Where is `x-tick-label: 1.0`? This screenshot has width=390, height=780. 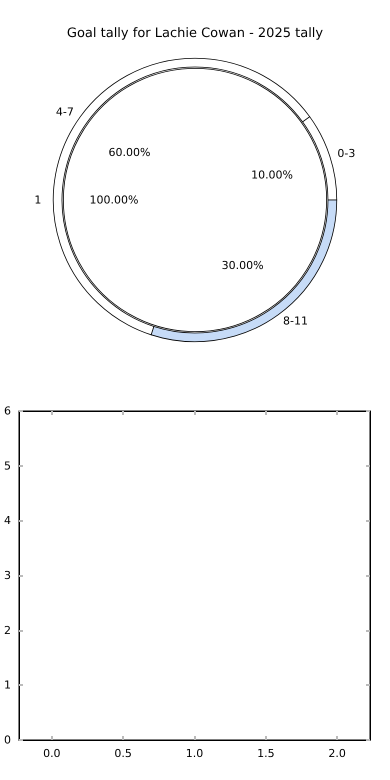
x-tick-label: 1.0 is located at coordinates (195, 753).